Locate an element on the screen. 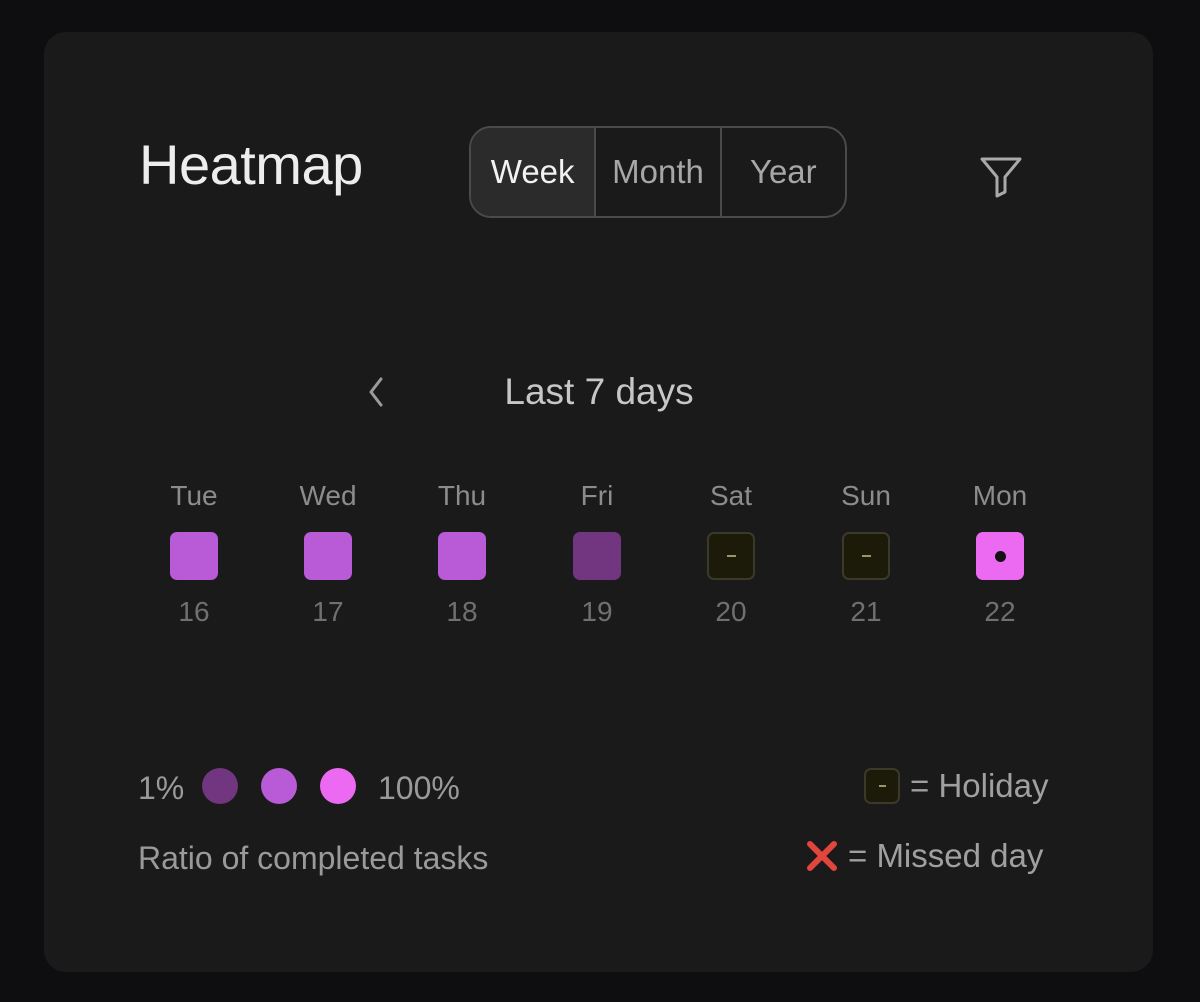 This screenshot has width=1200, height=1002. day-column: Sun 21 is located at coordinates (866, 558).